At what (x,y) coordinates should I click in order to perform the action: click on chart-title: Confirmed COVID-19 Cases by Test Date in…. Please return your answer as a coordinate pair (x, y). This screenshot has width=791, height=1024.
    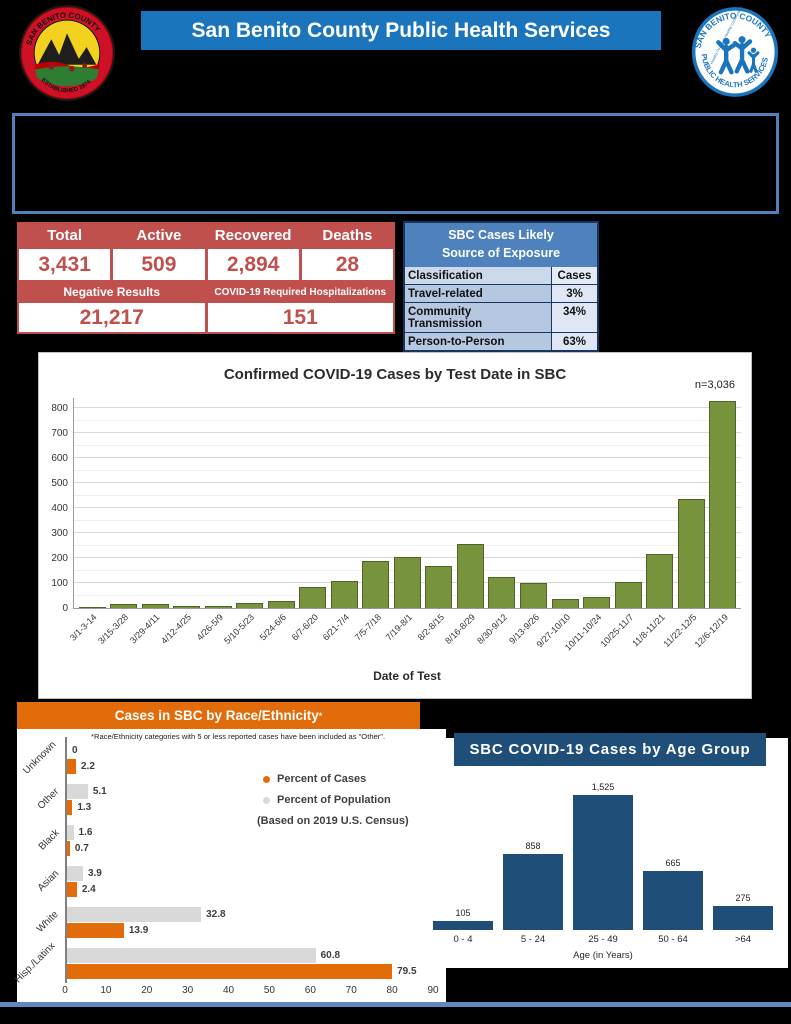
    Looking at the image, I should click on (395, 374).